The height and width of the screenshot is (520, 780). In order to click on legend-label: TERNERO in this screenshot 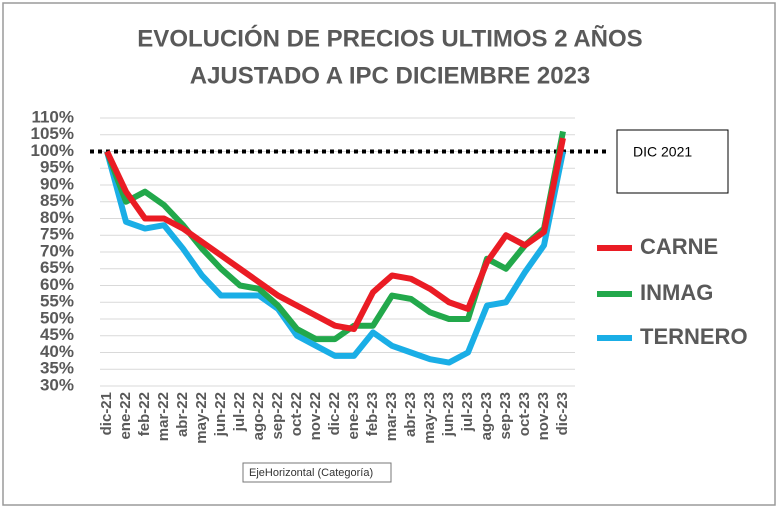, I will do `click(694, 336)`.